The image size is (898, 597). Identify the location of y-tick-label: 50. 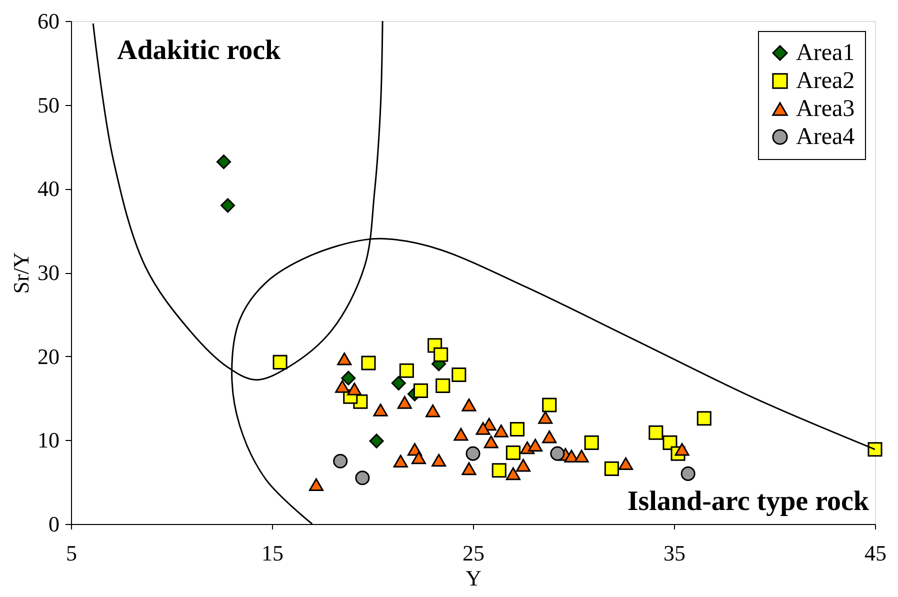
(49, 105).